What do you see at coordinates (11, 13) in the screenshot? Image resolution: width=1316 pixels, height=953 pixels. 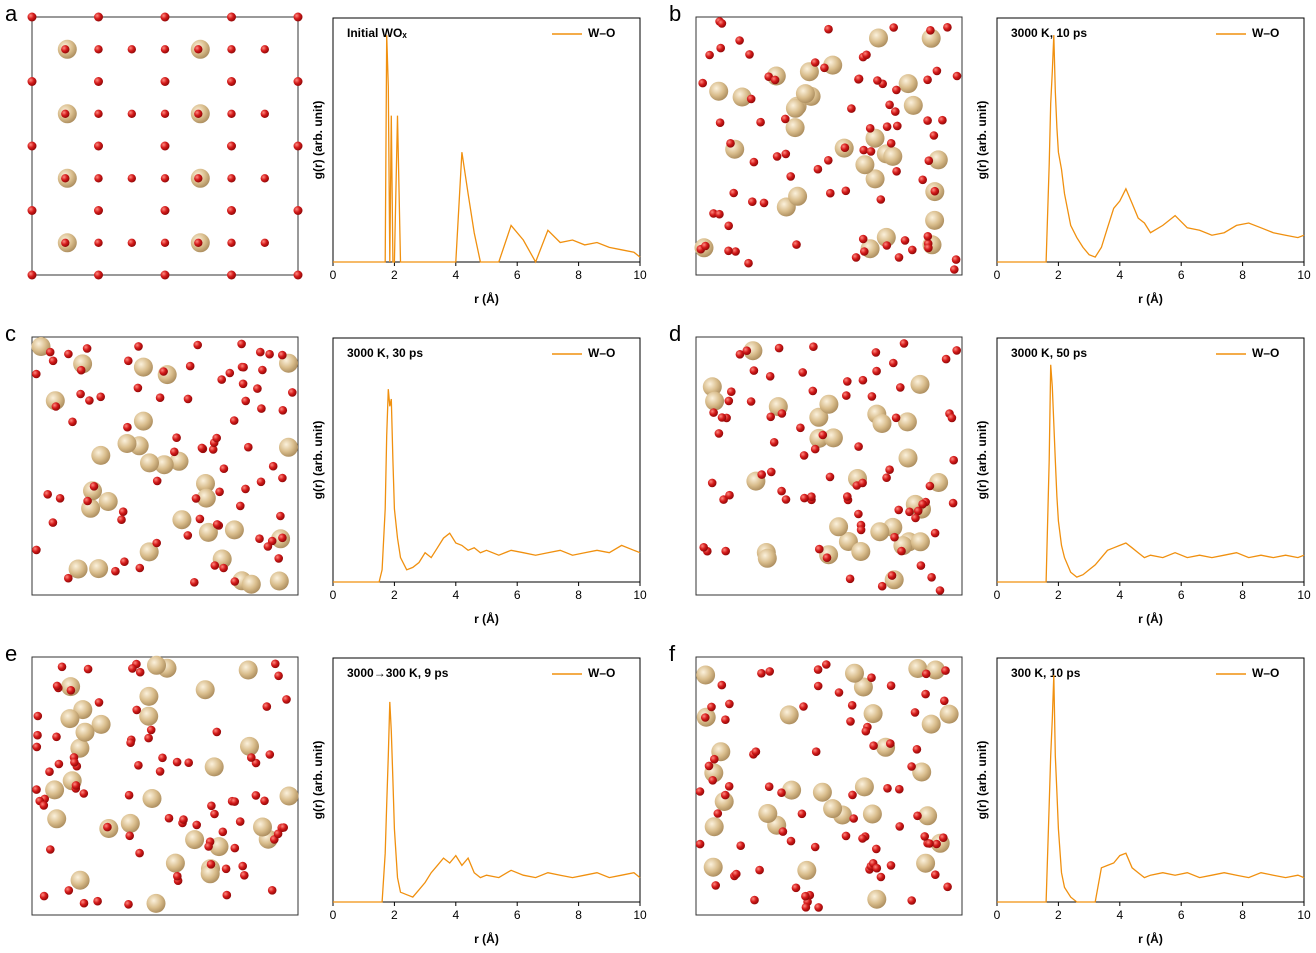 I see `panel-label: a` at bounding box center [11, 13].